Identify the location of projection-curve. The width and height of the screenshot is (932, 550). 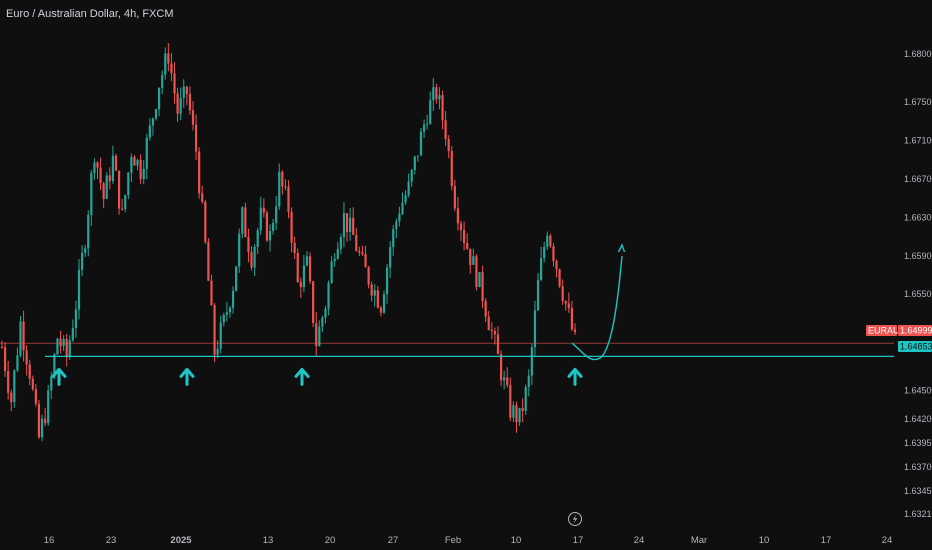
(597, 308).